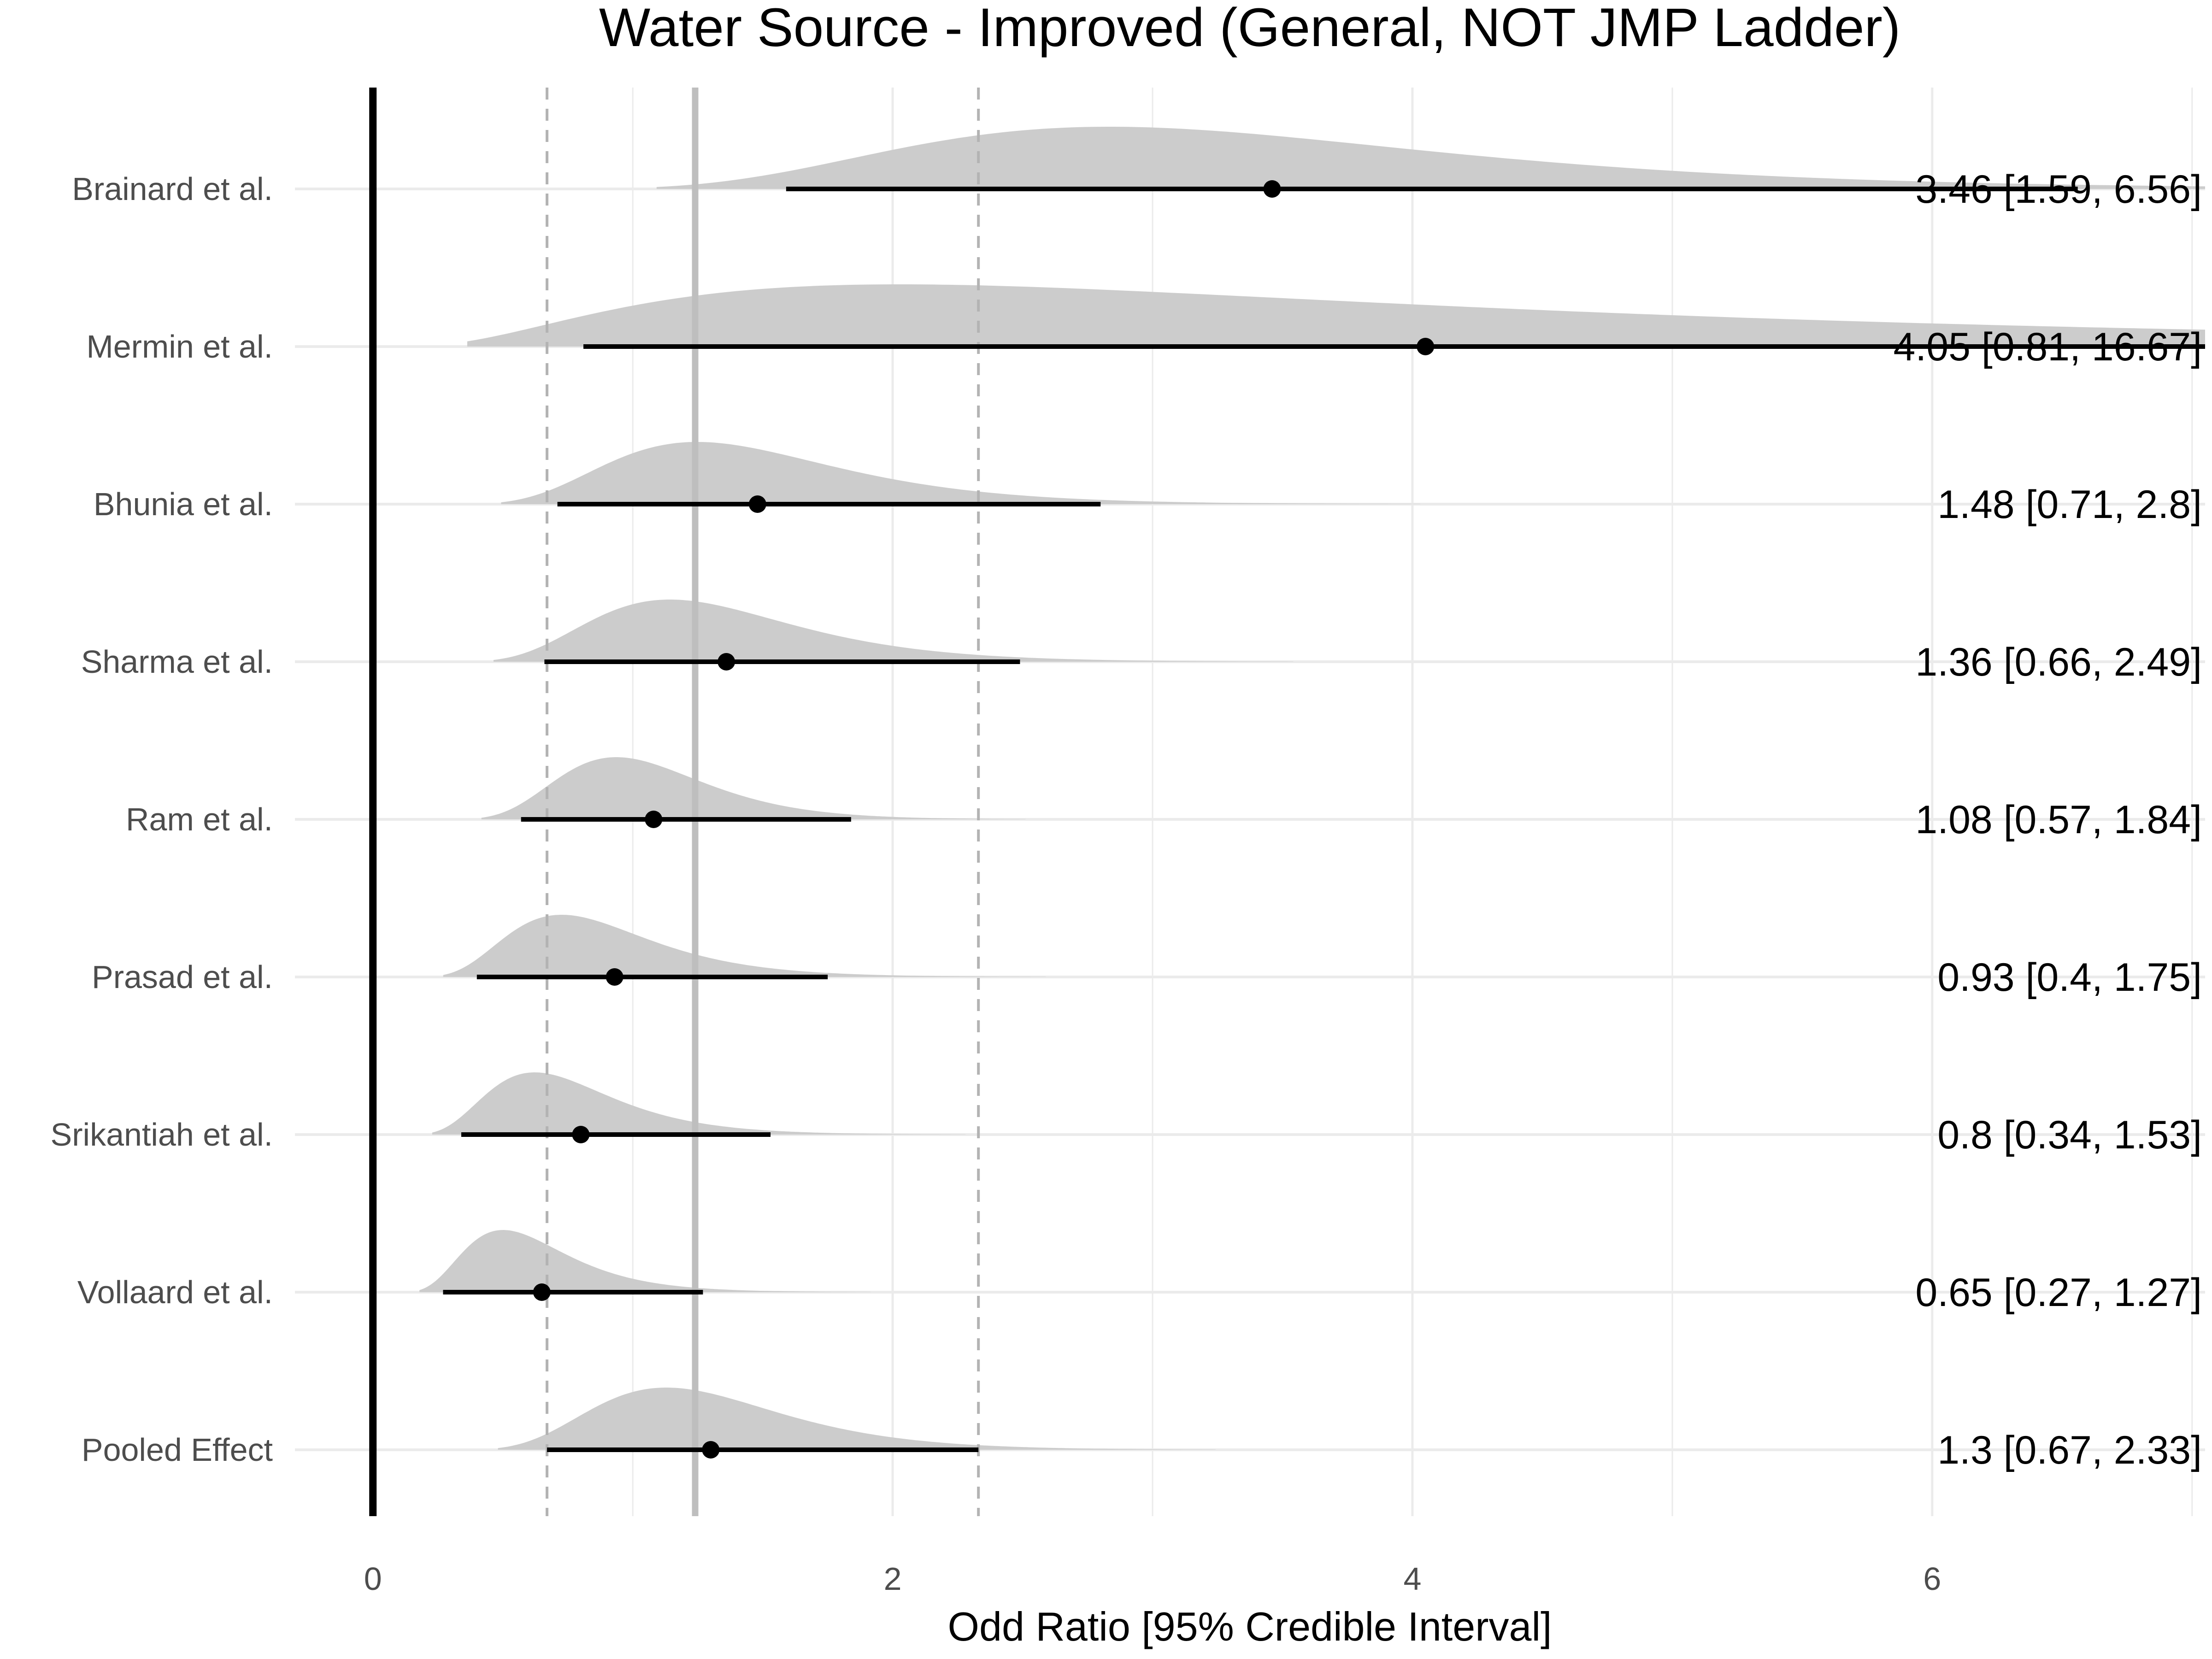 The height and width of the screenshot is (1659, 2212). I want to click on estimate-annotation: 1.08 [0.57, 1.84], so click(2058, 820).